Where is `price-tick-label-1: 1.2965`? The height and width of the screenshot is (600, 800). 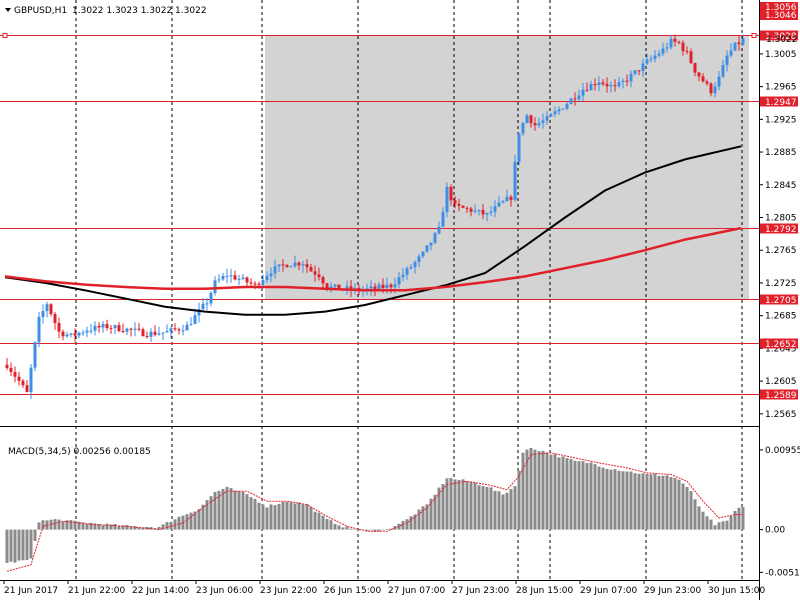
price-tick-label-1: 1.2965 is located at coordinates (781, 88).